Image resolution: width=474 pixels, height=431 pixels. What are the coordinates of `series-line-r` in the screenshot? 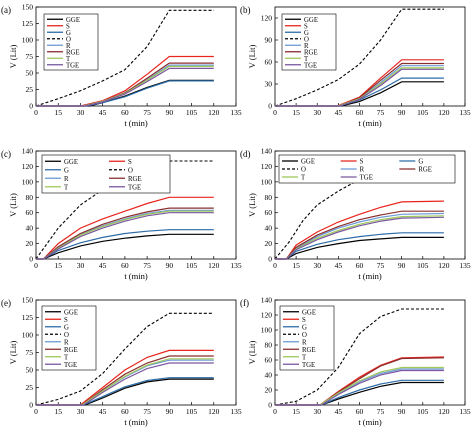 It's located at (125, 85).